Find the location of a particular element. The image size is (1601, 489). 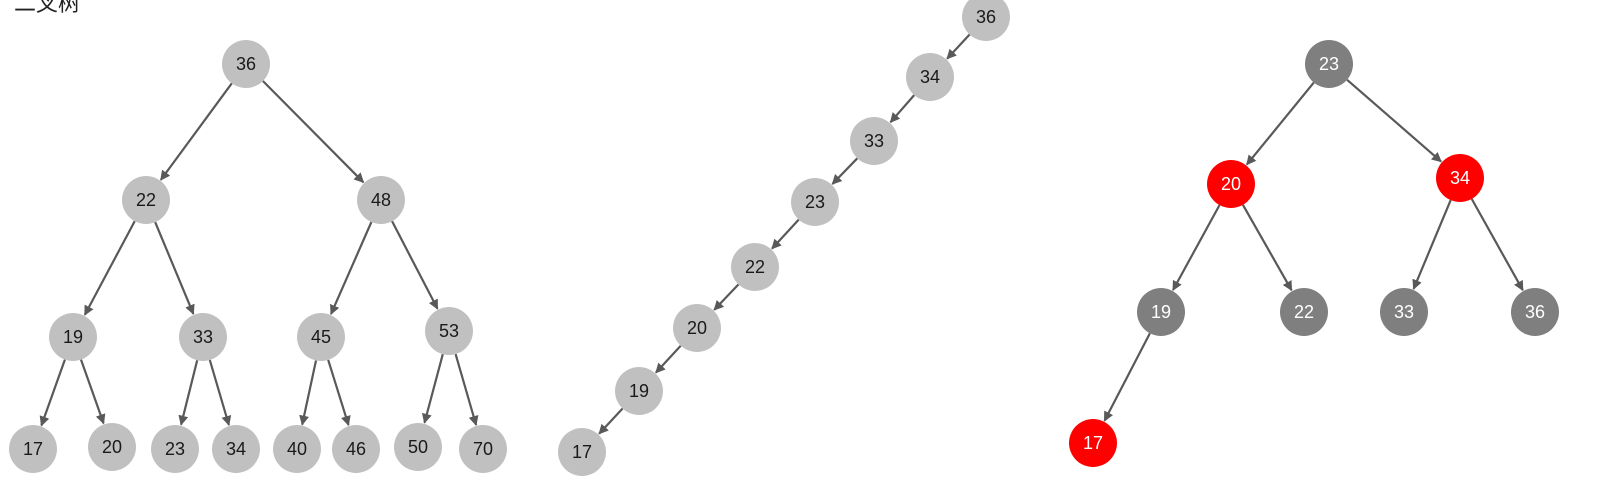

node-label: 50 is located at coordinates (418, 447).